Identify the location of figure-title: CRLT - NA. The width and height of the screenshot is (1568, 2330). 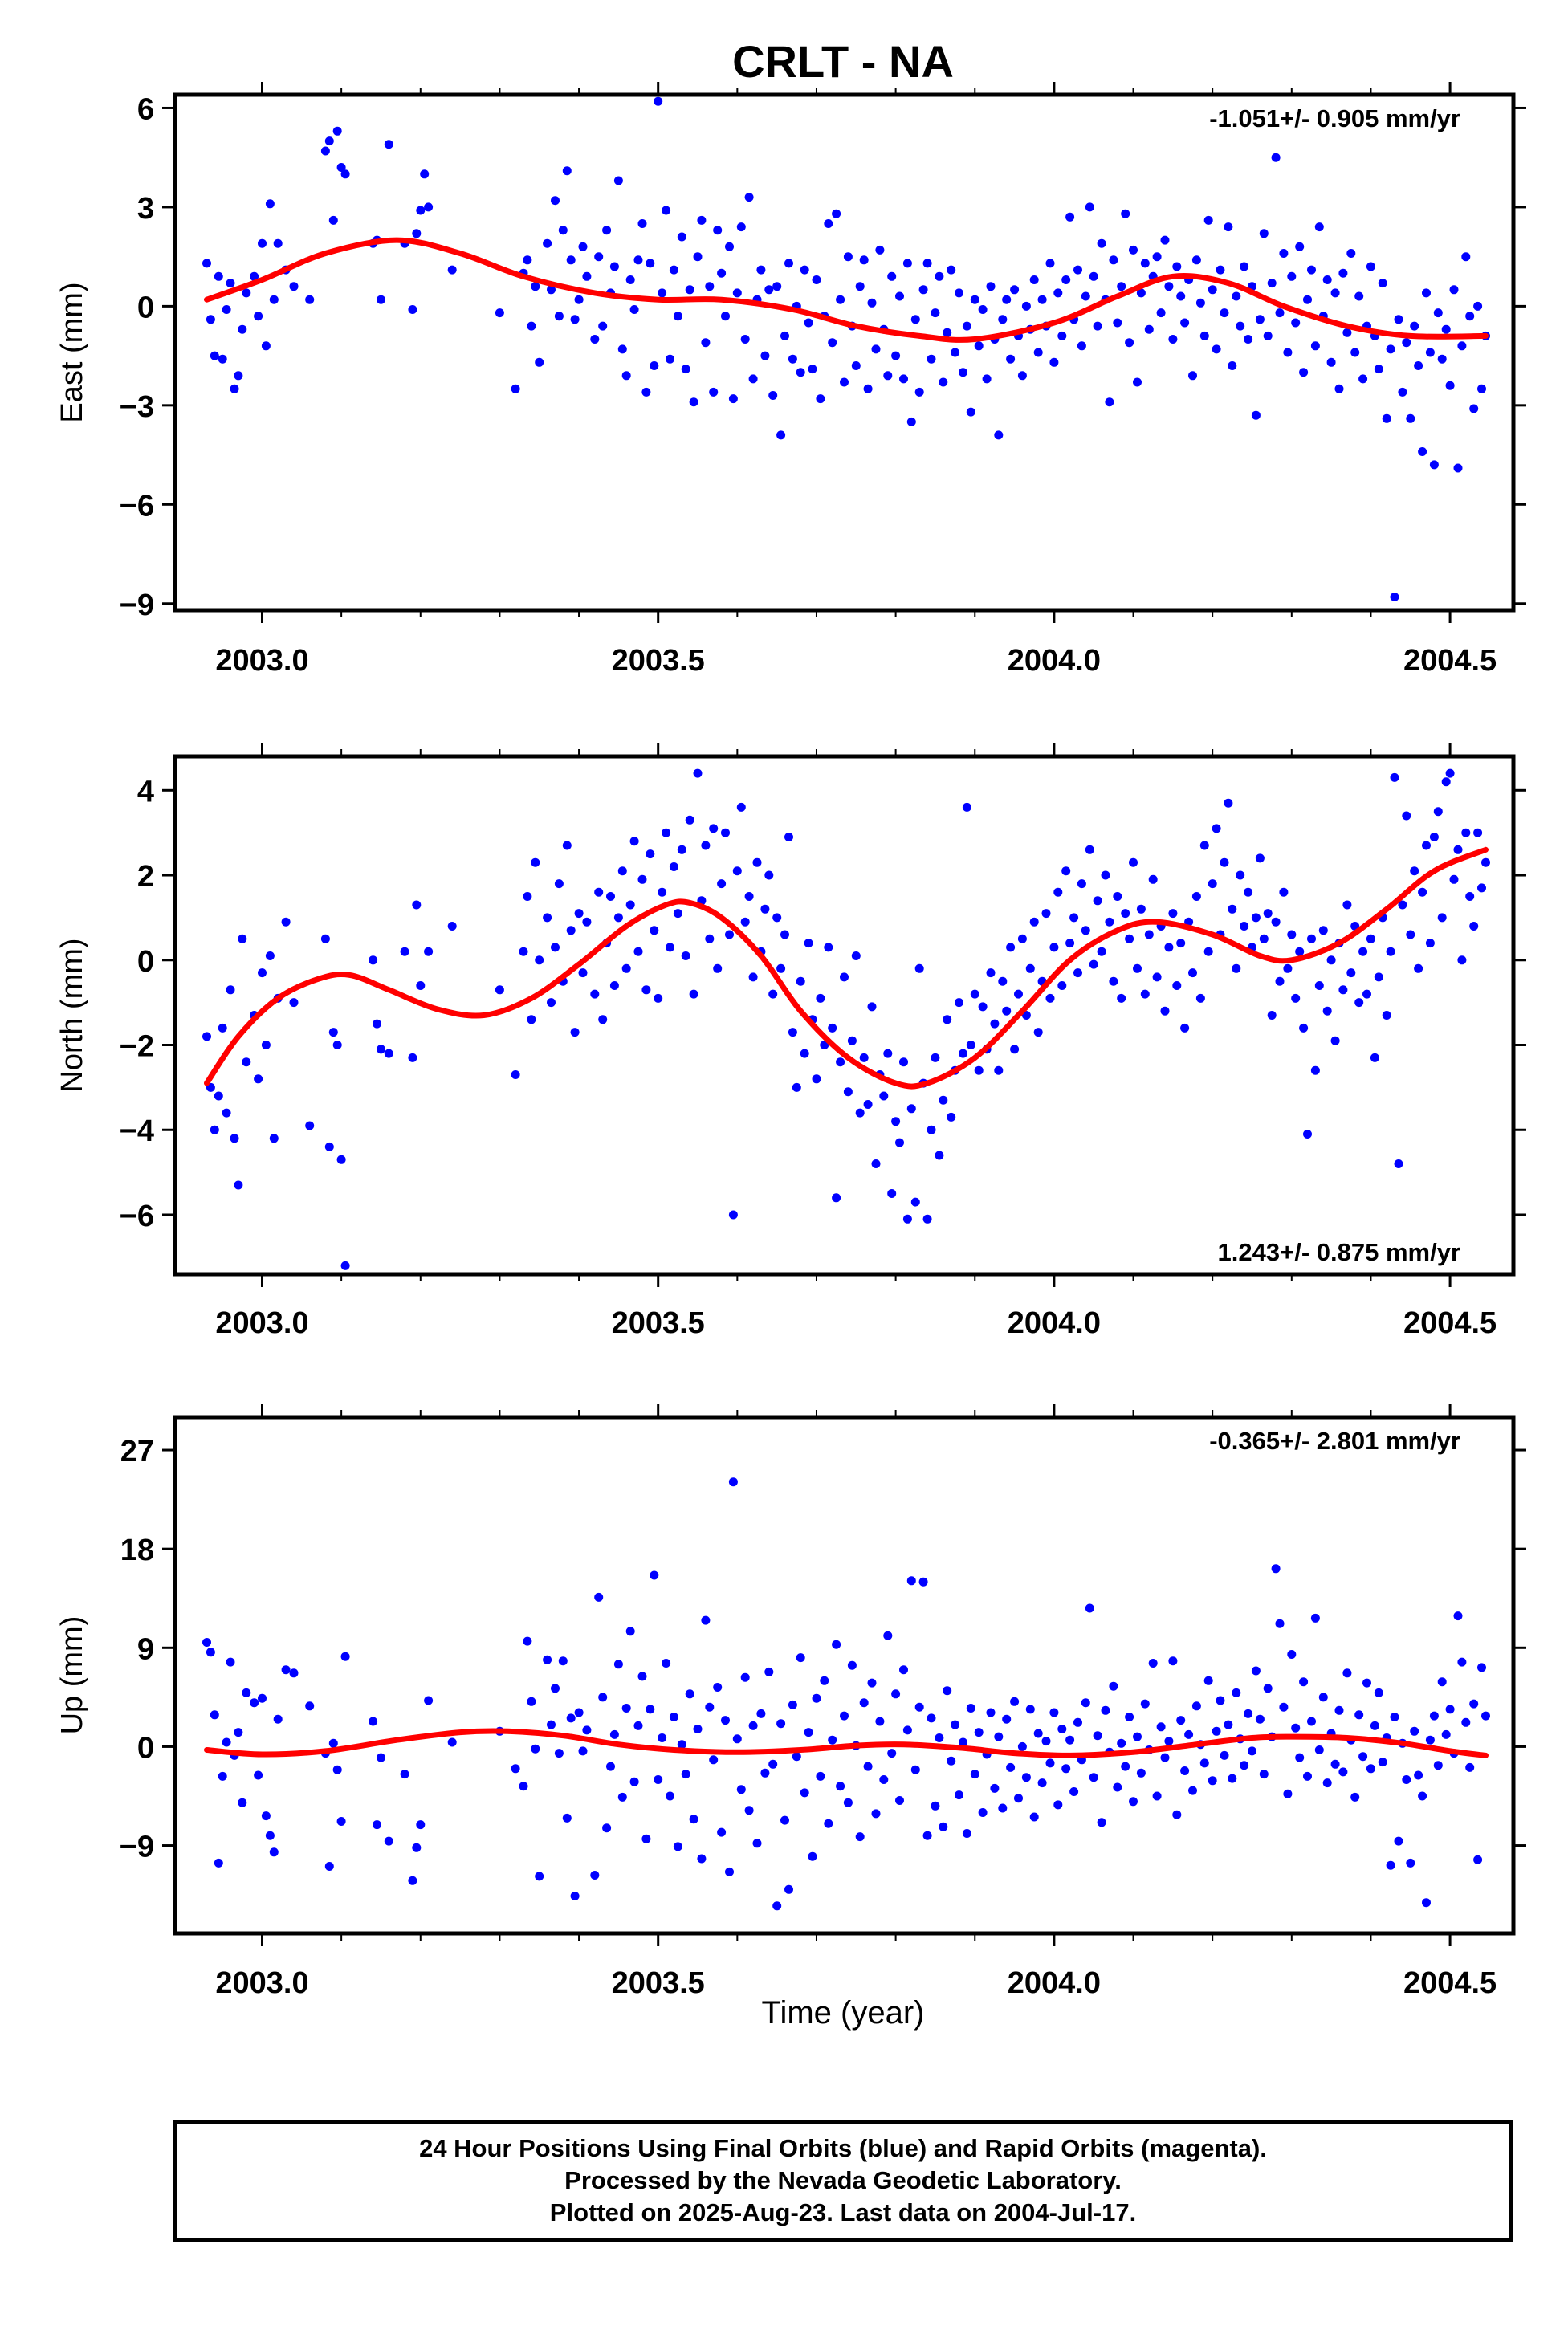
(843, 61).